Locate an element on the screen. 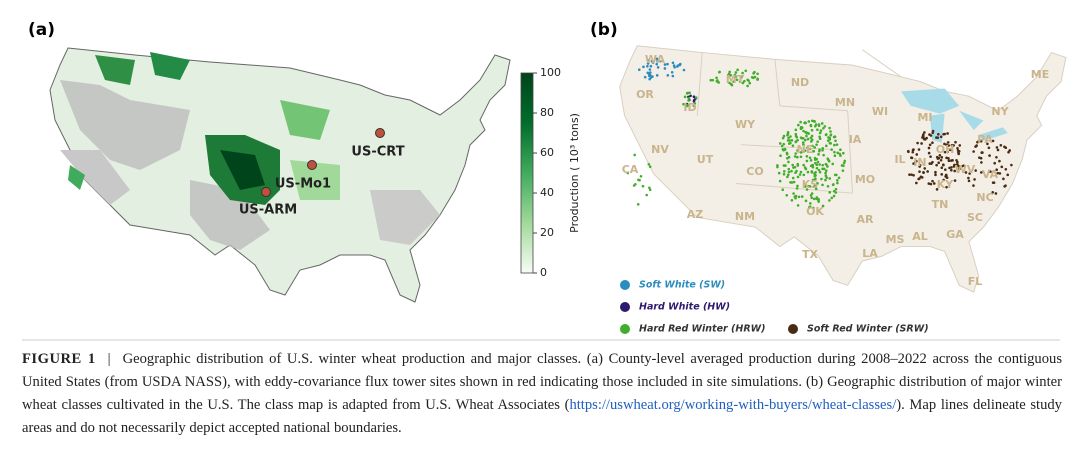 This screenshot has width=1080, height=466. site-label: US-CRT is located at coordinates (377, 152).